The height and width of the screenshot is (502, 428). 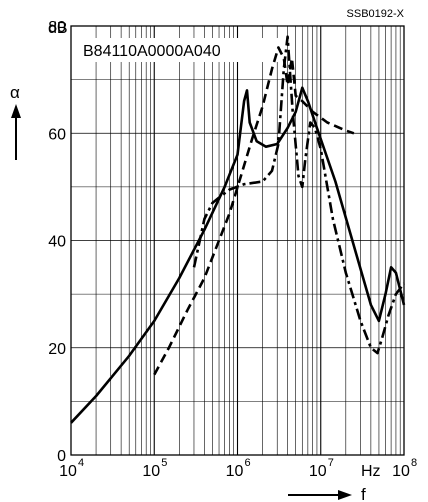 I want to click on x-unit-label: Hz, so click(x=371, y=471).